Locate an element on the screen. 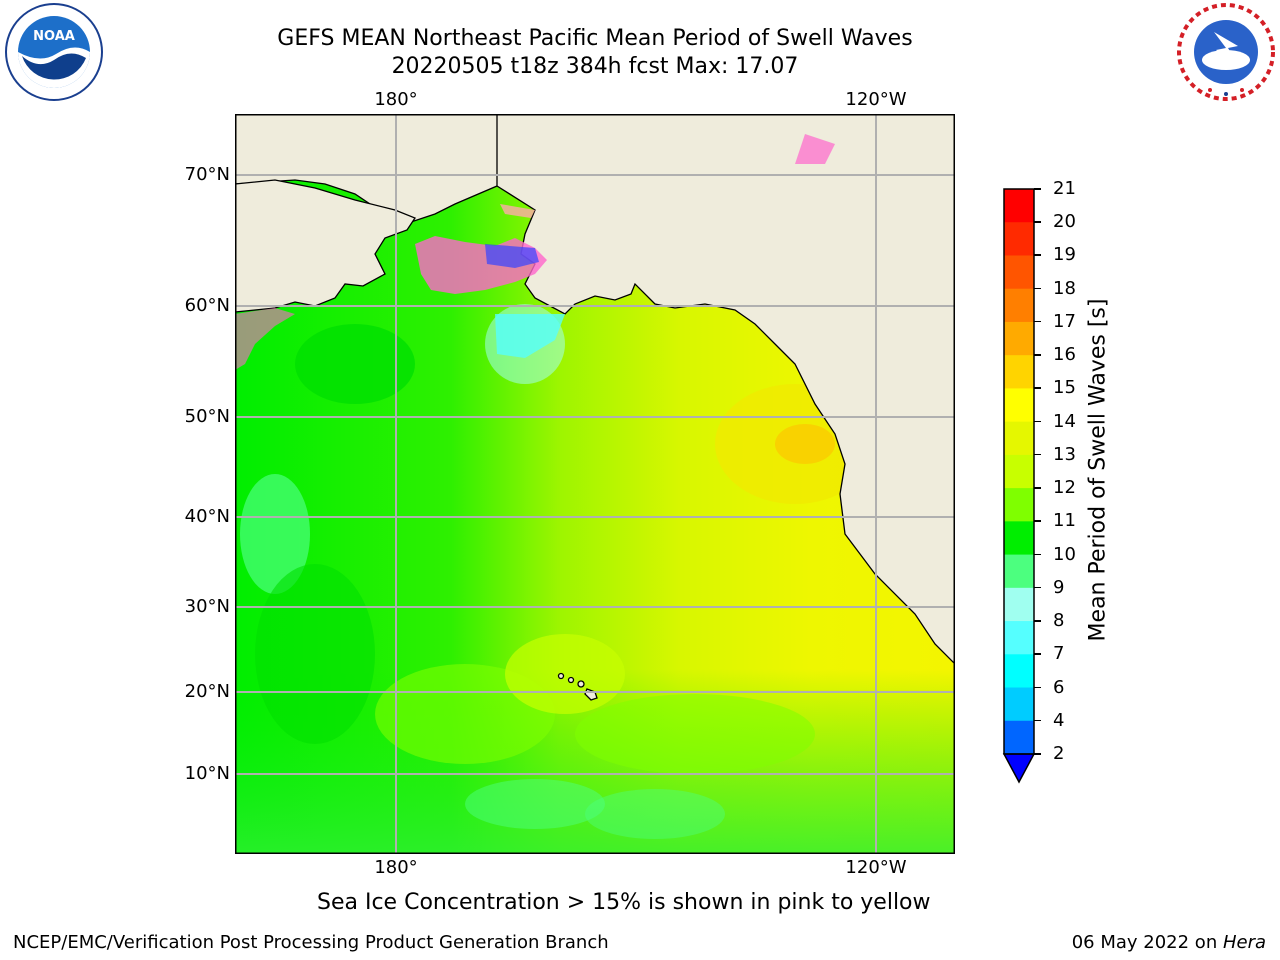 The image size is (1280, 960). lon-label-bottom-120w: 120°W is located at coordinates (876, 867).